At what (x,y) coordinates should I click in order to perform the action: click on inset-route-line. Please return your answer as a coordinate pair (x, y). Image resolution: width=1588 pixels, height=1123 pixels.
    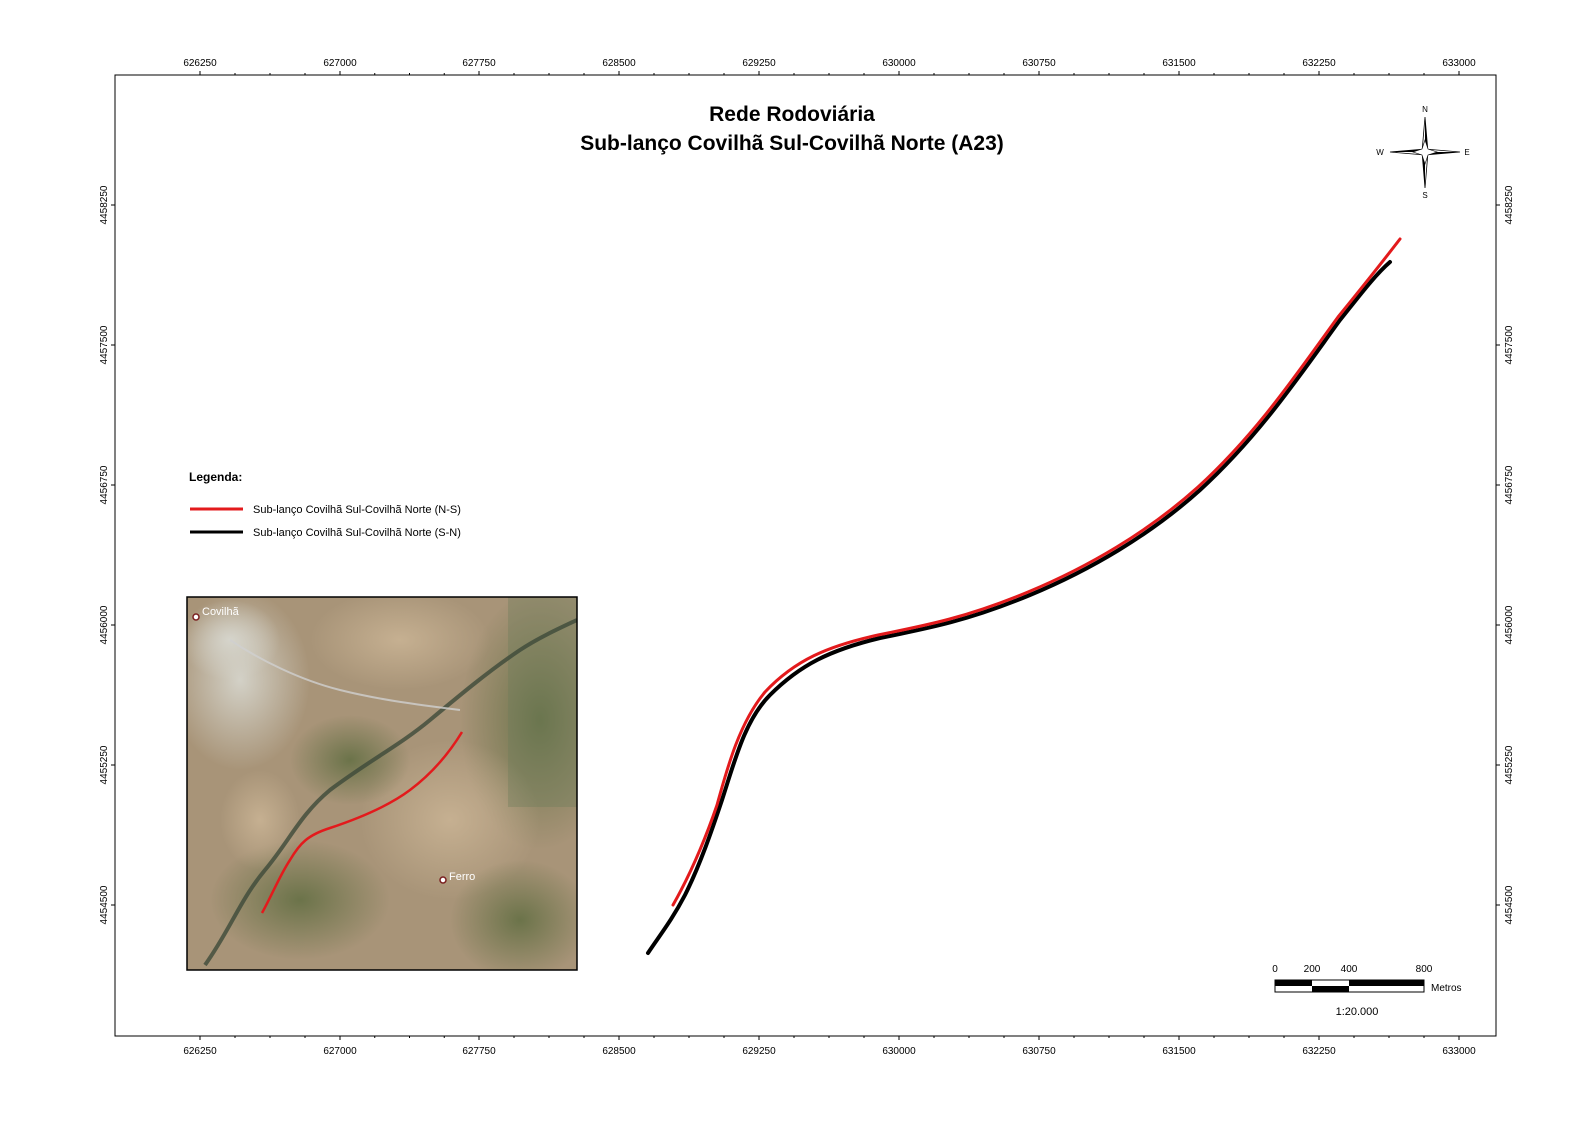
    Looking at the image, I should click on (362, 822).